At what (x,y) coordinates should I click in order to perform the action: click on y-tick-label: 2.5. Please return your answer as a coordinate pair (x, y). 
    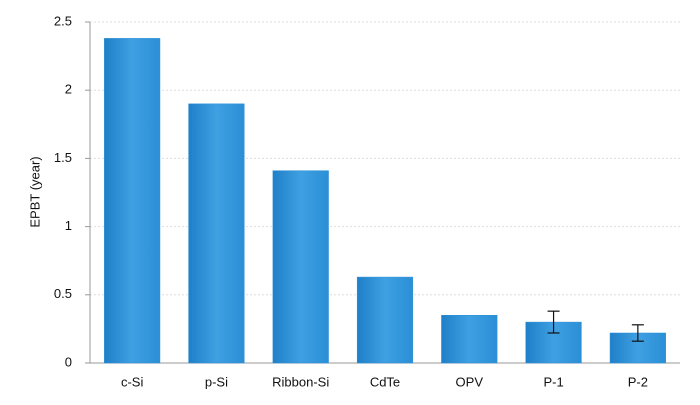
    Looking at the image, I should click on (63, 20).